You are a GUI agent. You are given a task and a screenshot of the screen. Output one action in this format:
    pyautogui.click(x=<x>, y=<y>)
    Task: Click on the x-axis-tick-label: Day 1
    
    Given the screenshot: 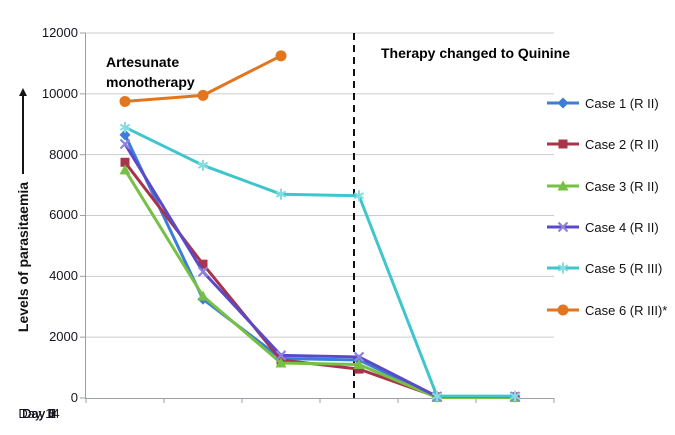 What is the action you would take?
    pyautogui.click(x=39, y=413)
    